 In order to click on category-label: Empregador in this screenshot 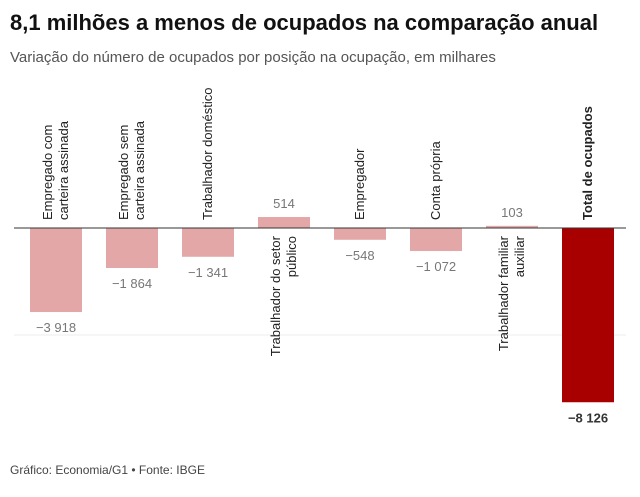, I will do `click(359, 184)`.